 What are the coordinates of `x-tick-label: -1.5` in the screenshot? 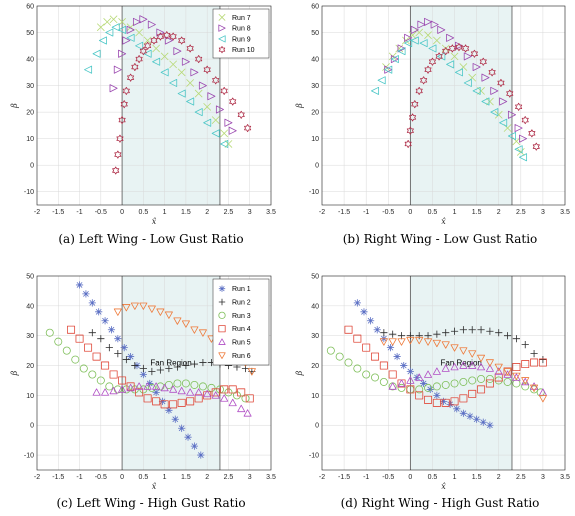 It's located at (58, 477).